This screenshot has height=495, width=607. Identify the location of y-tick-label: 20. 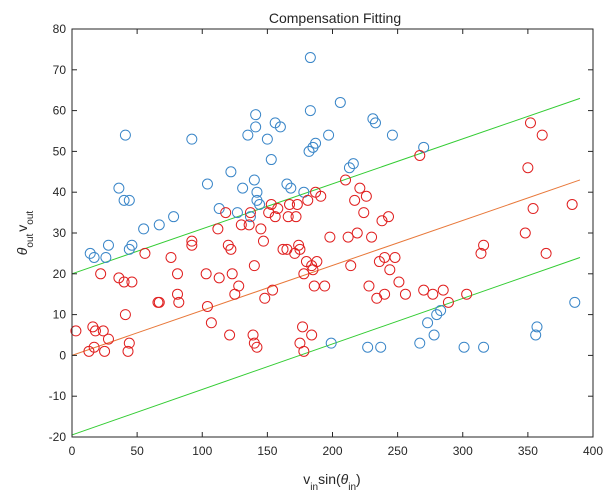
(60, 274).